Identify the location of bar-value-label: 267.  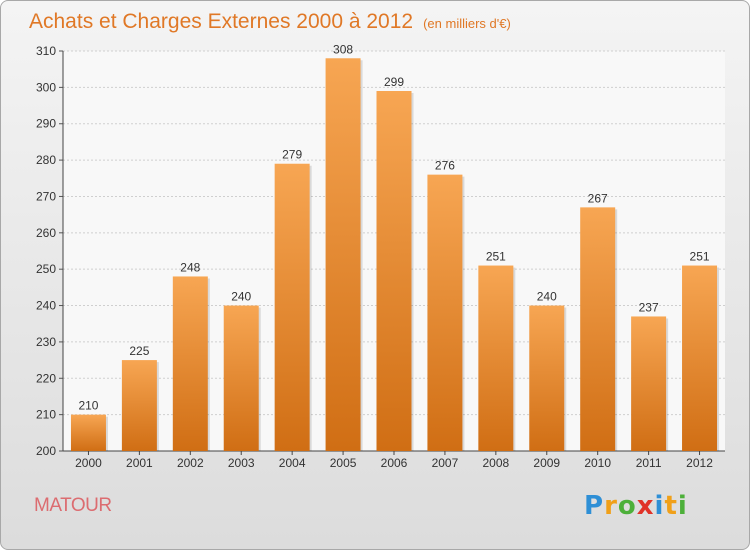
(598, 198).